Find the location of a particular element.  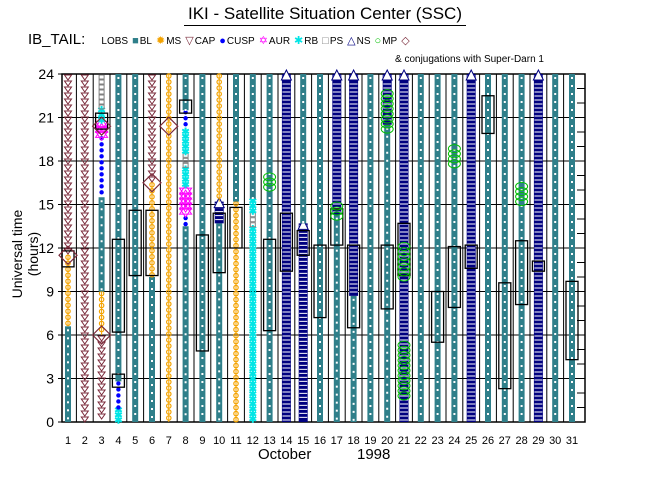

x-tick-label: 19 is located at coordinates (370, 441).